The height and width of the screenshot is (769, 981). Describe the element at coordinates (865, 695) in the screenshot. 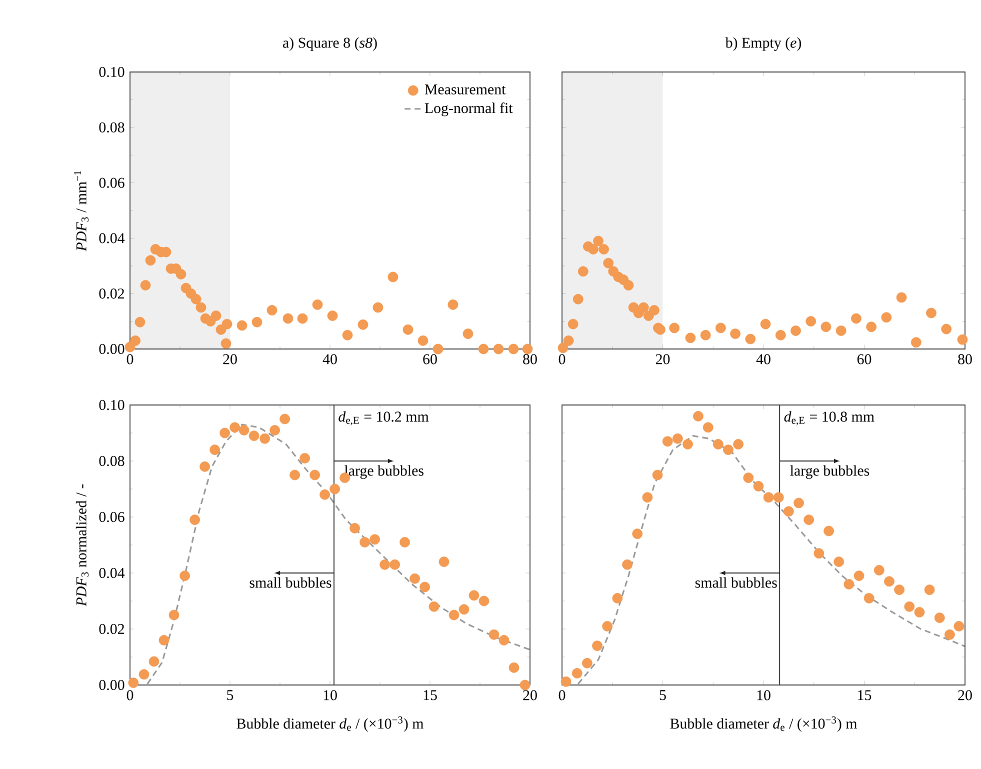

I see `x-tick-label: 15` at that location.